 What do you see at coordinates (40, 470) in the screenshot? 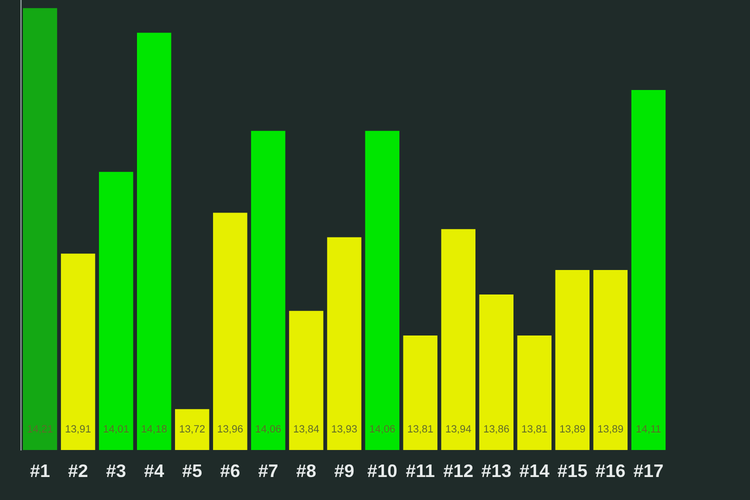
I see `x-tick-label: #1` at bounding box center [40, 470].